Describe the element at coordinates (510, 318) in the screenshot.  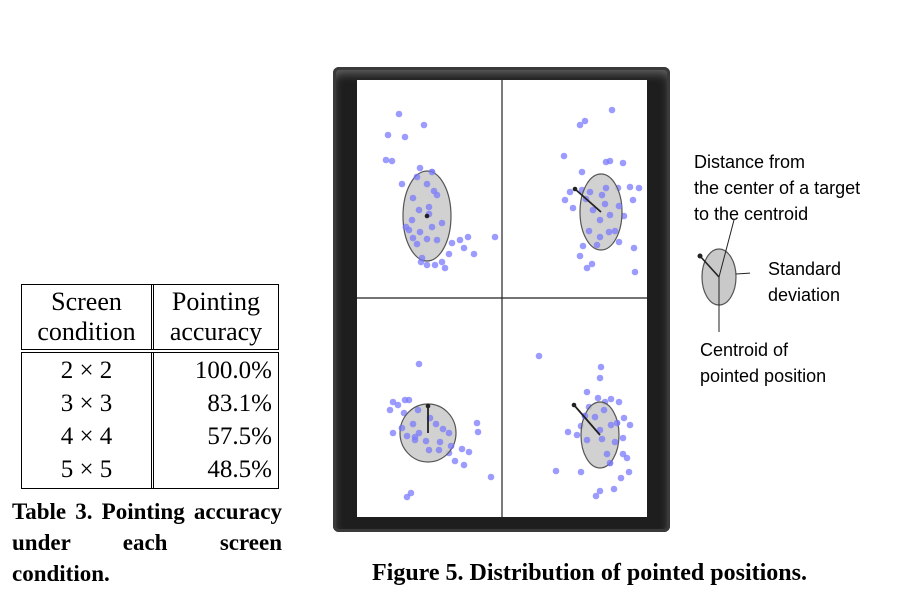
I see `ellipses-layer` at that location.